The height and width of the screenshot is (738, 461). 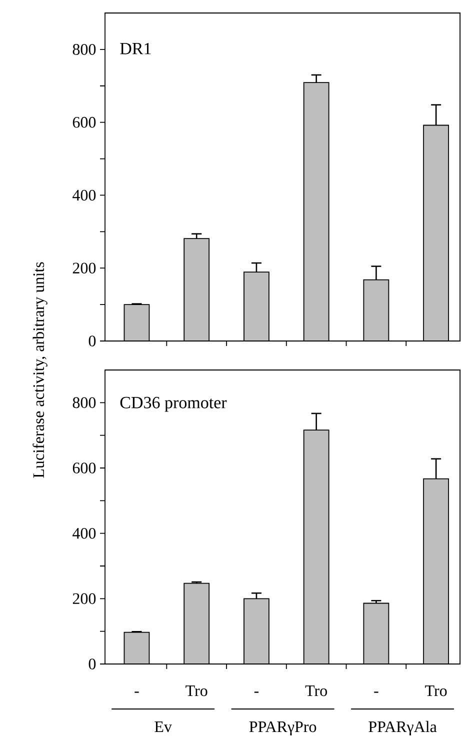 What do you see at coordinates (282, 728) in the screenshot?
I see `text: PPARγPro` at bounding box center [282, 728].